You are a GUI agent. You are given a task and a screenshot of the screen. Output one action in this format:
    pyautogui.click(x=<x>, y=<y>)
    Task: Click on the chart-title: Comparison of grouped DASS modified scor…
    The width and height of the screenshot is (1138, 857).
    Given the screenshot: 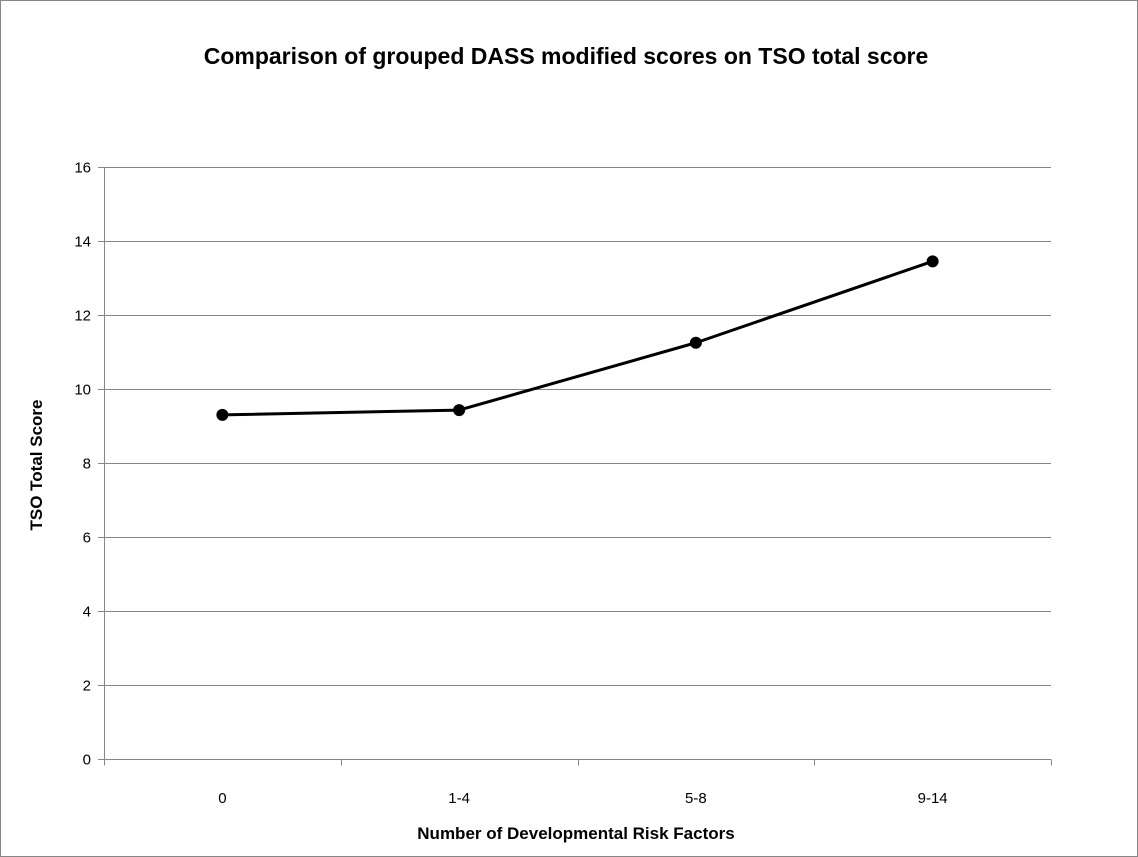 What is the action you would take?
    pyautogui.click(x=566, y=56)
    